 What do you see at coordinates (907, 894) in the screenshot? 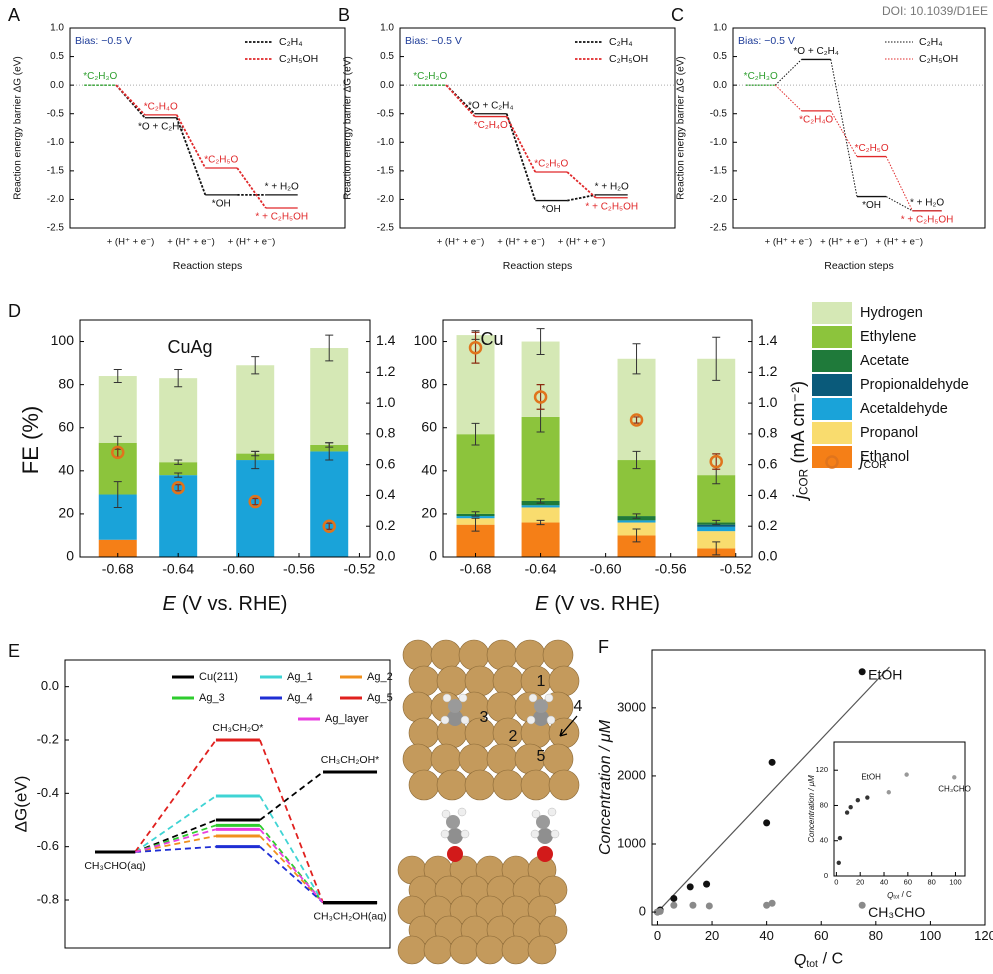
I see `x-axis-label-unit: / C` at bounding box center [907, 894].